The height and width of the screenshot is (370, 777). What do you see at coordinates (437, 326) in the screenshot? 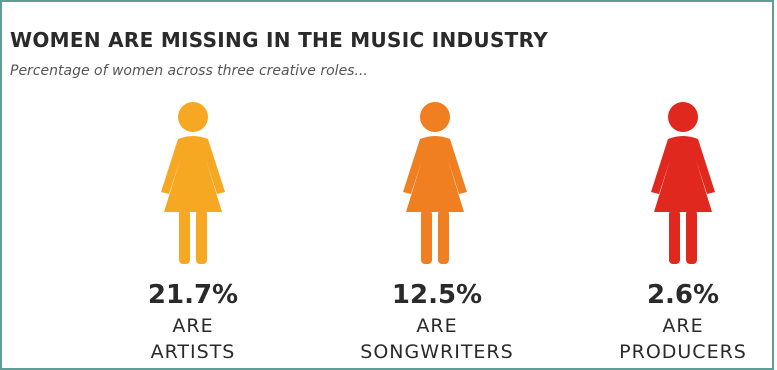
I see `songwriters-are-label: ARE` at bounding box center [437, 326].